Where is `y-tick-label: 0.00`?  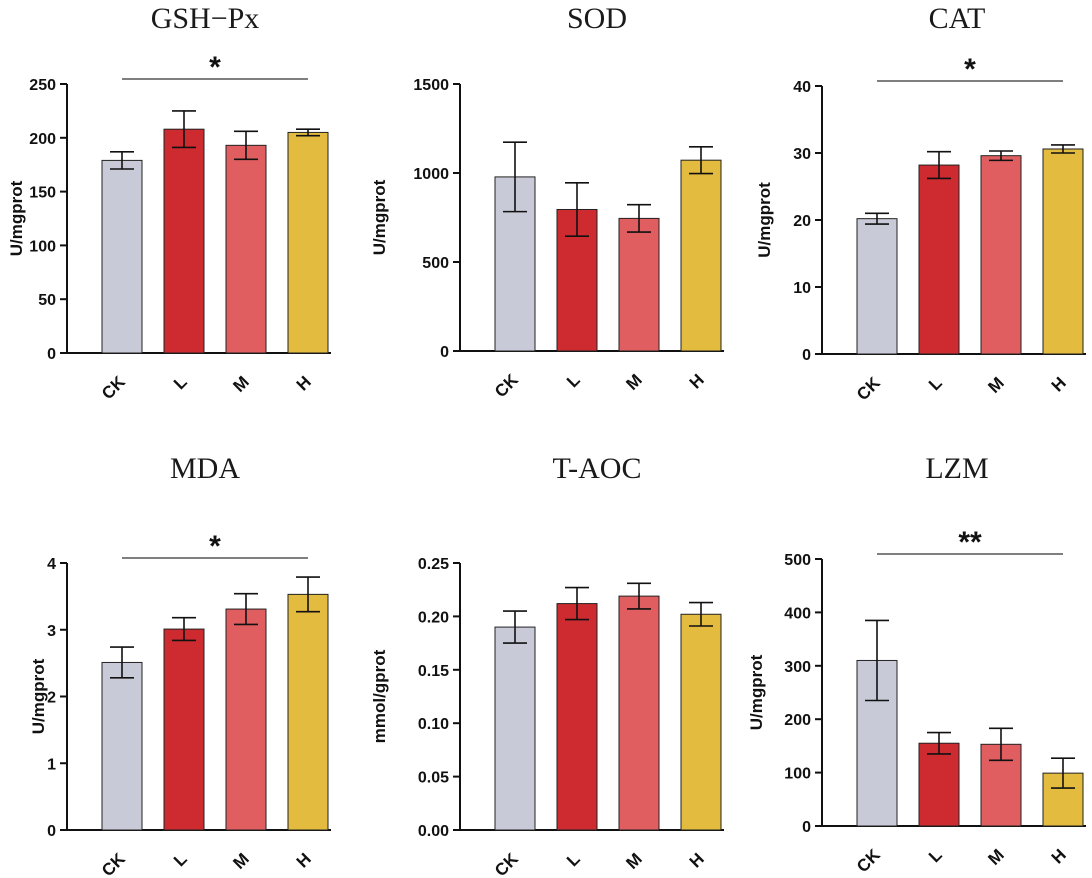 y-tick-label: 0.00 is located at coordinates (433, 831).